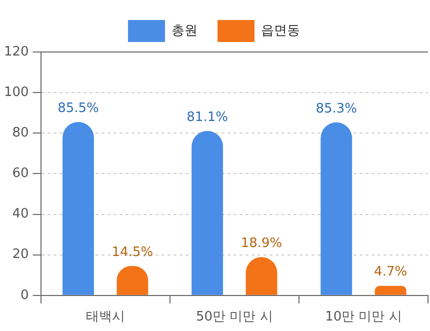 This screenshot has height=331, width=430. Describe the element at coordinates (105, 317) in the screenshot. I see `x-tick-label: 태백시` at that location.